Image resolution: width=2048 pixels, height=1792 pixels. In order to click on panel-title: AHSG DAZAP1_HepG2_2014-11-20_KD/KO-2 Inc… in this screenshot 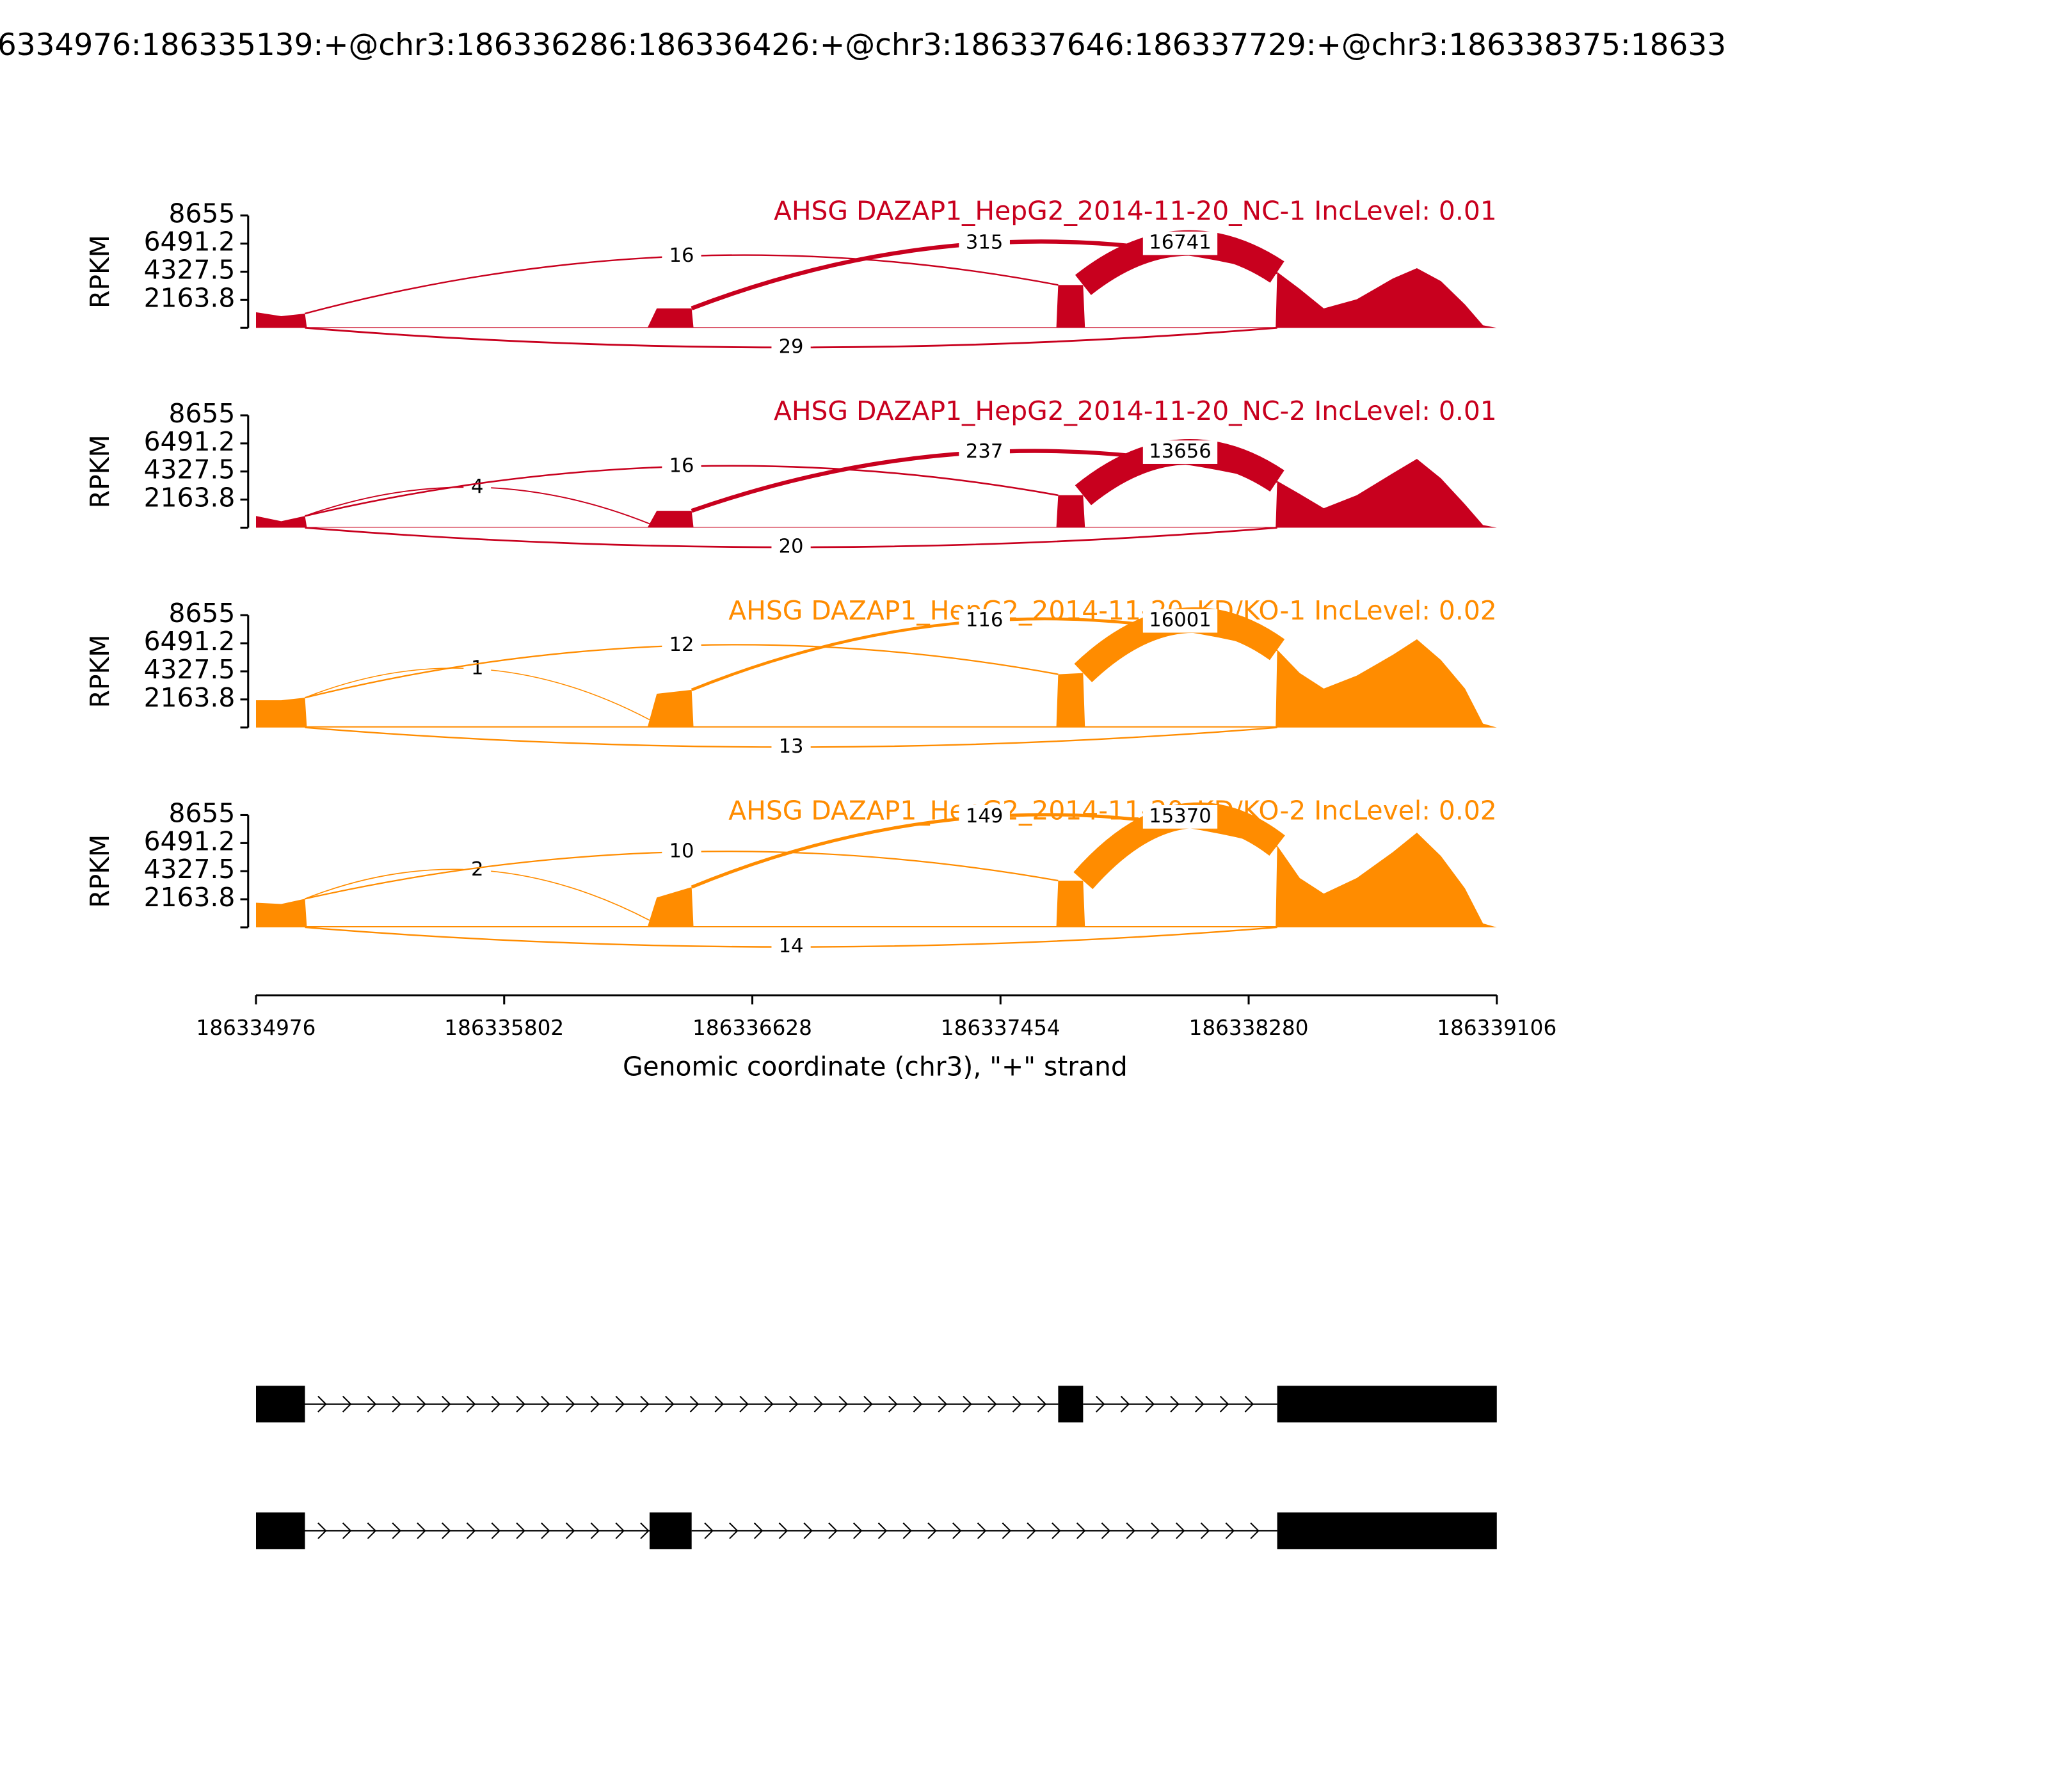, I will do `click(1112, 810)`.